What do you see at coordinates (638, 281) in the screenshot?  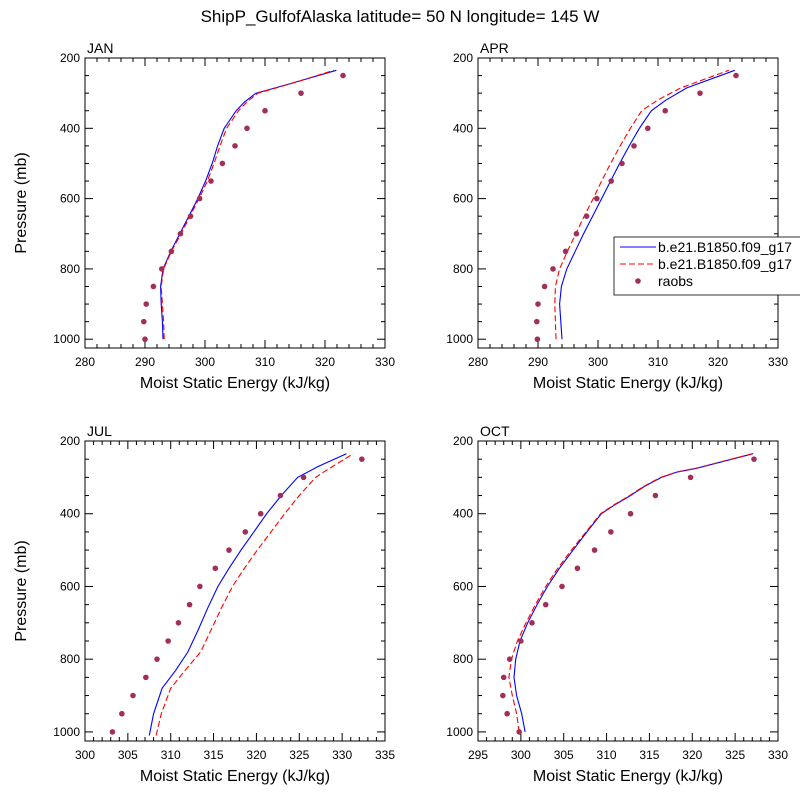 I see `legend-marker-raobs` at bounding box center [638, 281].